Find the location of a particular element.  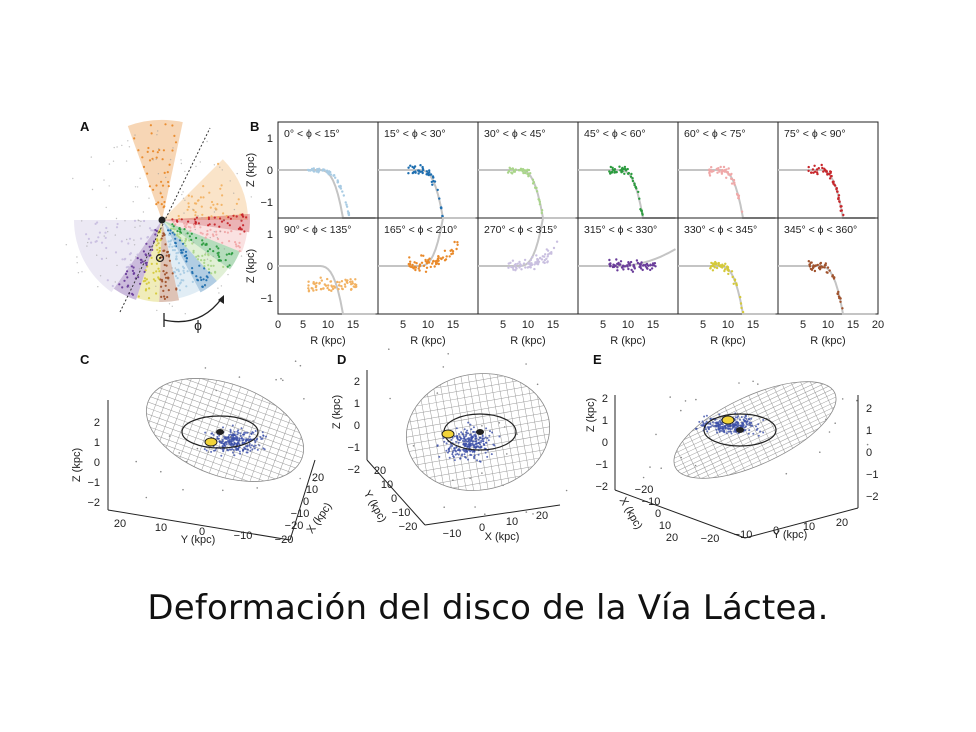

x-tick-label: 15 is located at coordinates (853, 325).